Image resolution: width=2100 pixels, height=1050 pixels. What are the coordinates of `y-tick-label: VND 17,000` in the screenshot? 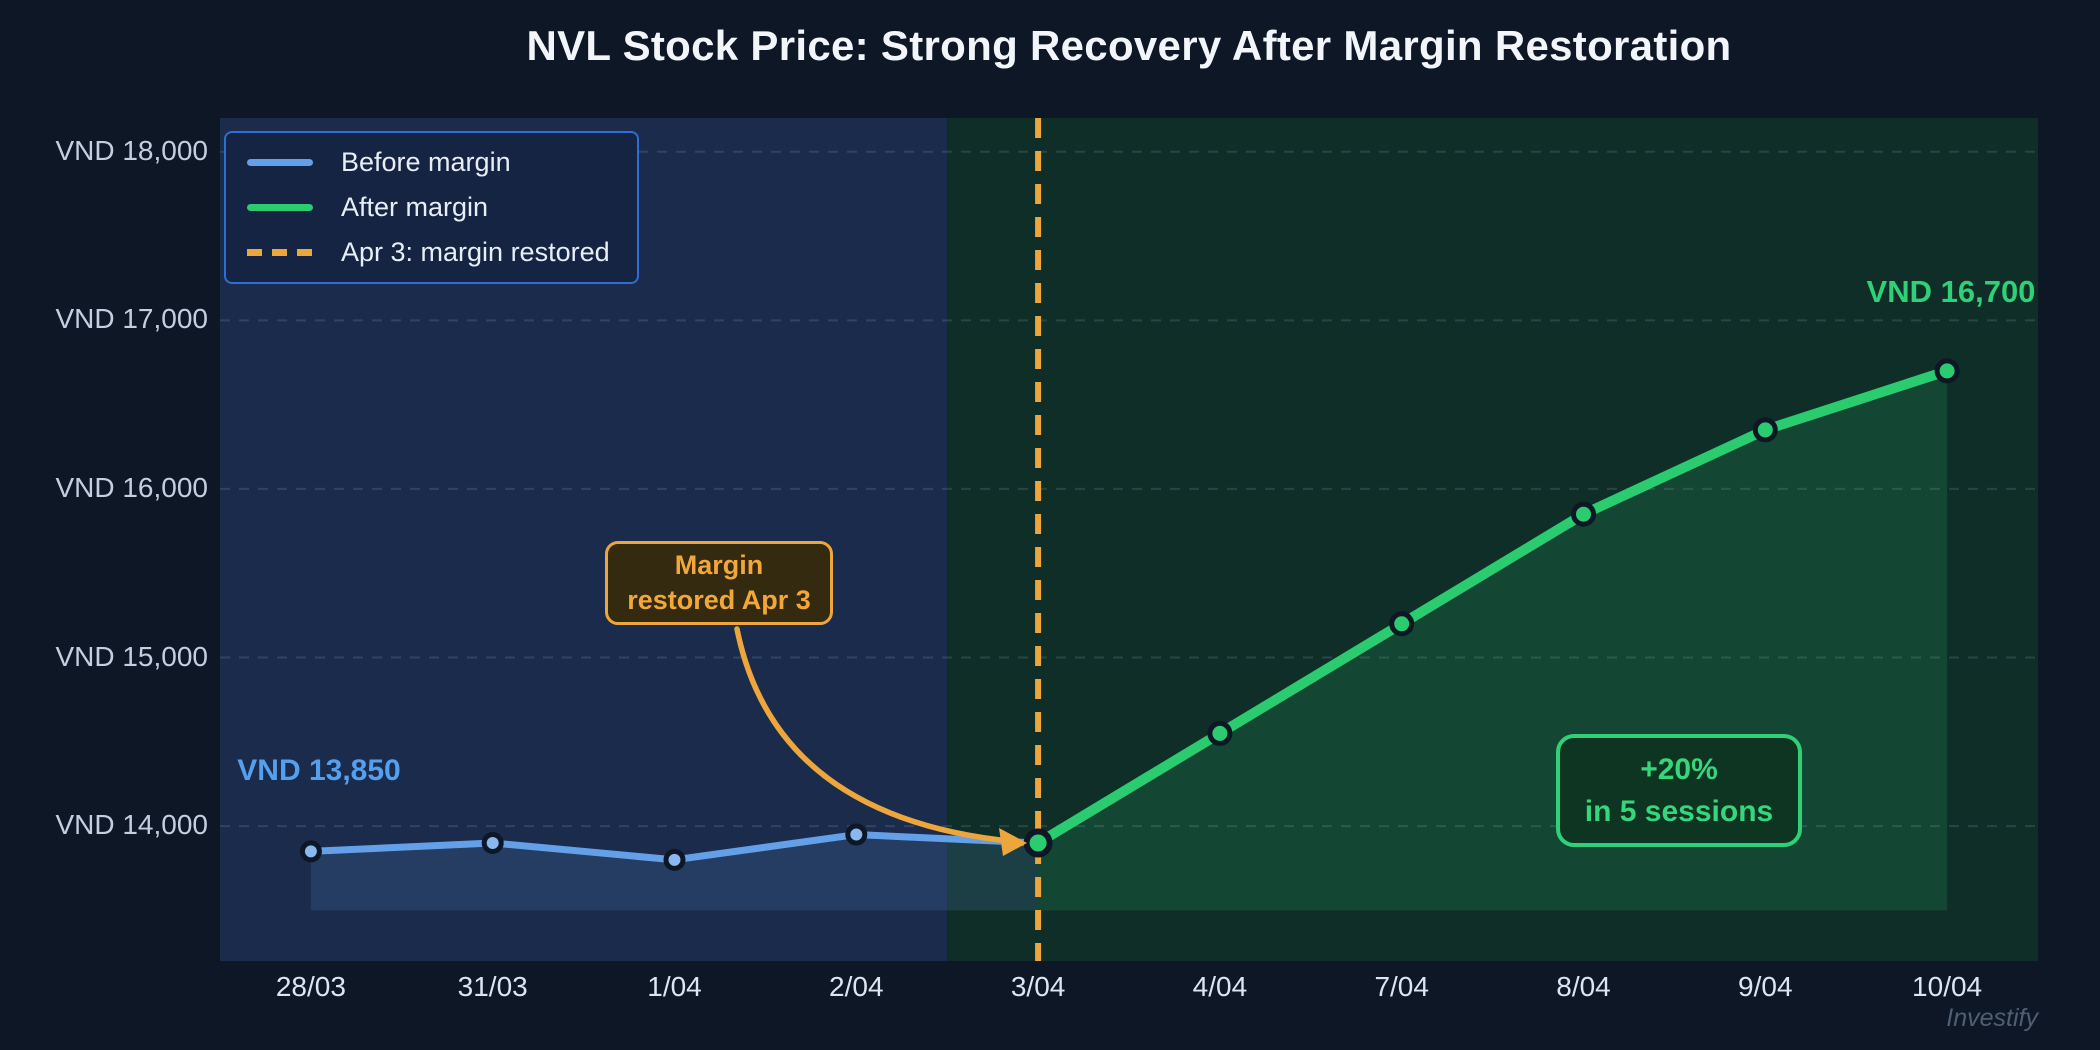 It's located at (131, 319).